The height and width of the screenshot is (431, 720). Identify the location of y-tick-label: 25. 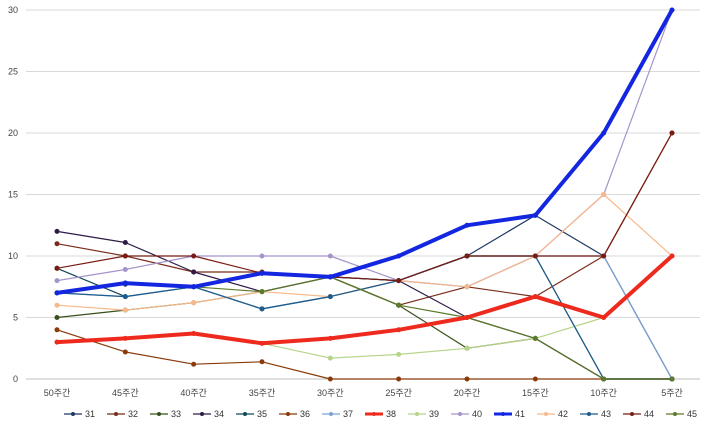
(13, 72).